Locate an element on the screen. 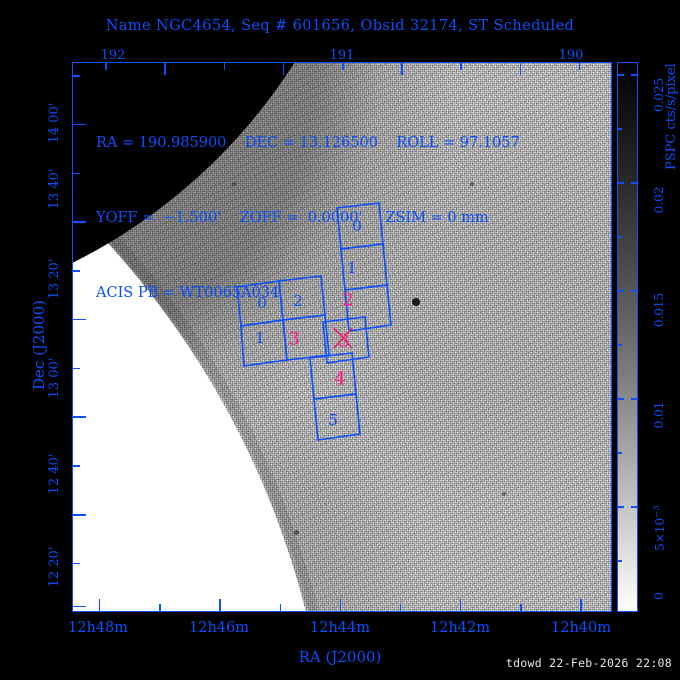  left-tick-label: 13 40' is located at coordinates (54, 189).